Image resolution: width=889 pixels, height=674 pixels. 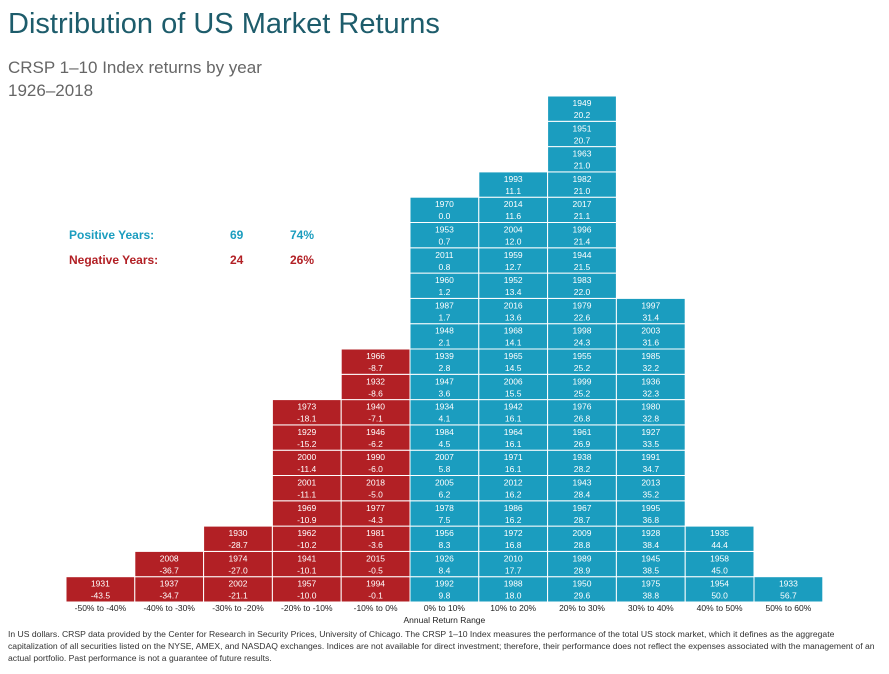 What do you see at coordinates (582, 533) in the screenshot?
I see `cell-year-label: 2009` at bounding box center [582, 533].